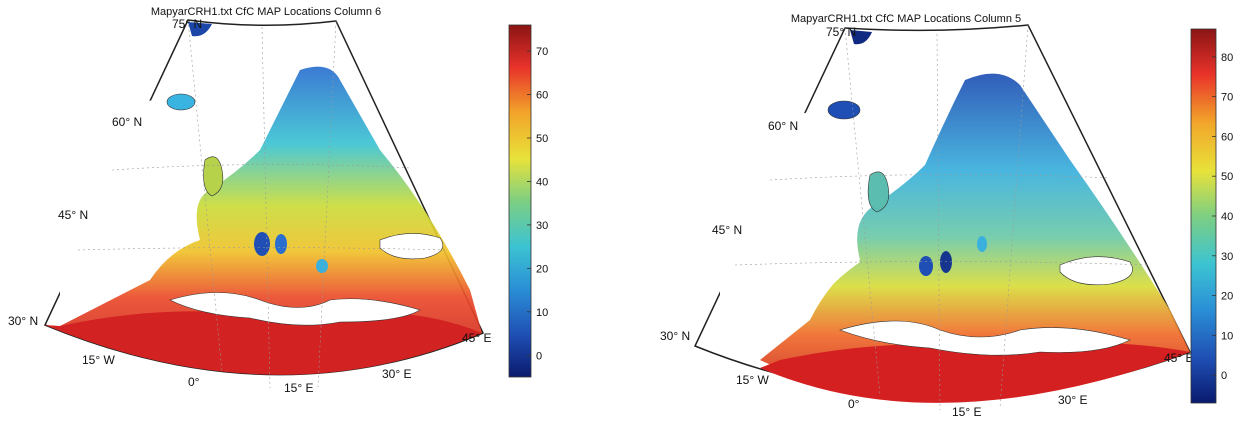  I want to click on colorbar-tick-label: 80, so click(1227, 58).